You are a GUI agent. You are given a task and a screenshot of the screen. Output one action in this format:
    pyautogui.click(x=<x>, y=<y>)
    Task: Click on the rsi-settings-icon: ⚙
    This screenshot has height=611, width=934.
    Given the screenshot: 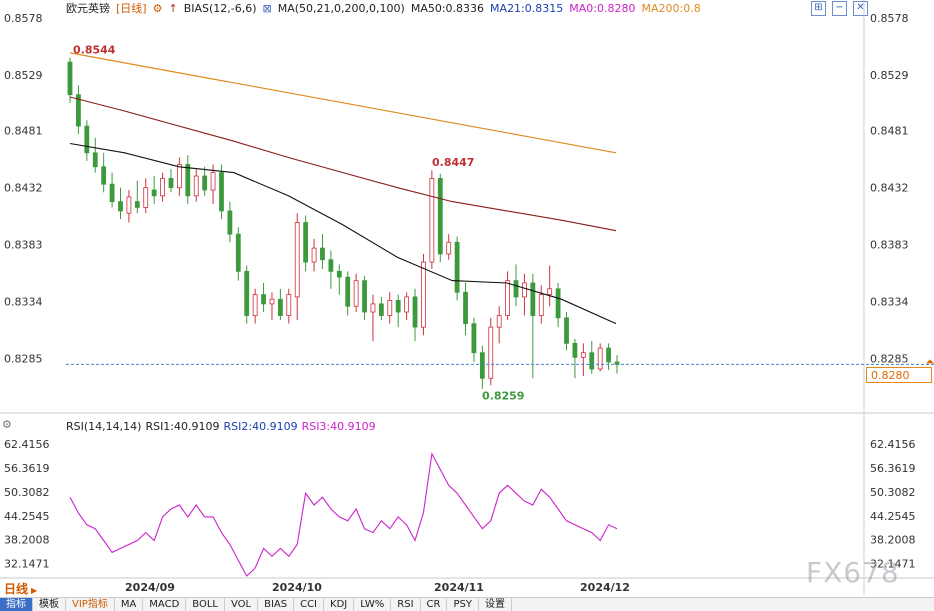 What is the action you would take?
    pyautogui.click(x=7, y=424)
    